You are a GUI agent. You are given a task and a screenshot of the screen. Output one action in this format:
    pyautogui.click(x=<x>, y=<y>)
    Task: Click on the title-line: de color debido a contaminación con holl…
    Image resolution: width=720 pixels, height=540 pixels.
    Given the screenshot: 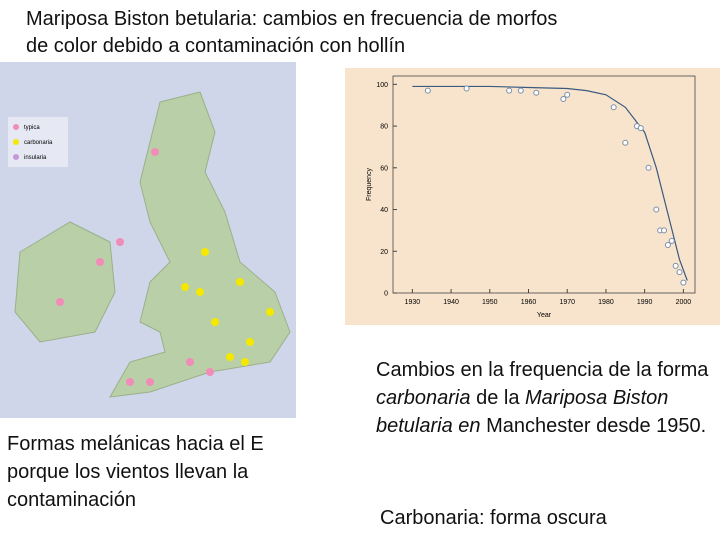 What is the action you would take?
    pyautogui.click(x=216, y=46)
    